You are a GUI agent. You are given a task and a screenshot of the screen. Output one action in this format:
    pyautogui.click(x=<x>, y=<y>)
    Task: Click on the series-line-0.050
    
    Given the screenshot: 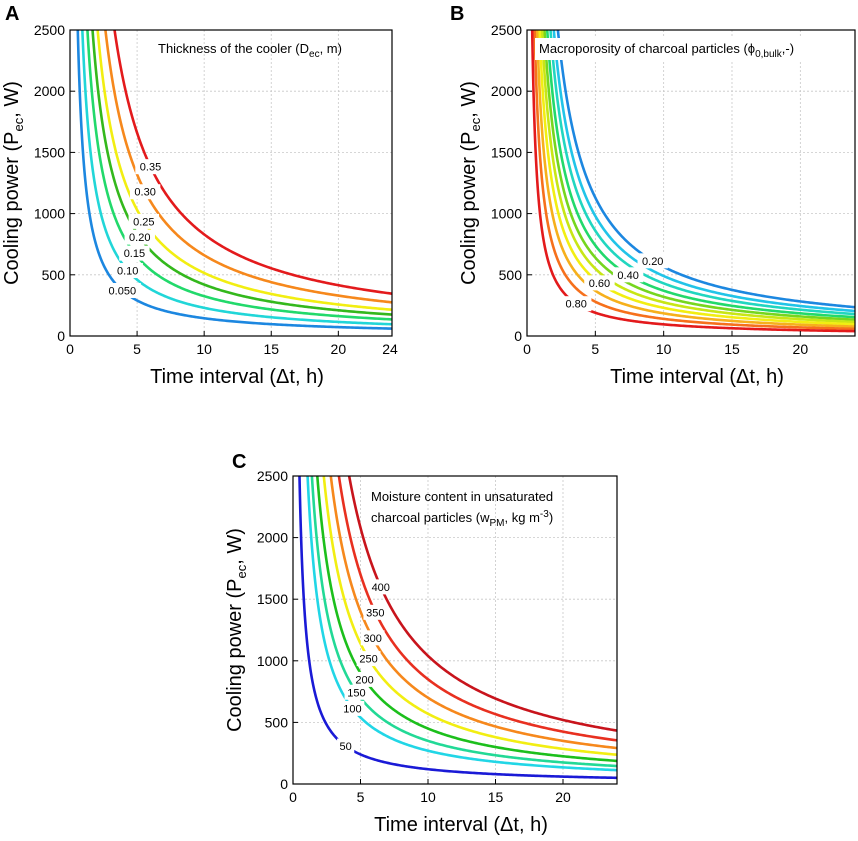 What is the action you would take?
    pyautogui.click(x=234, y=180)
    